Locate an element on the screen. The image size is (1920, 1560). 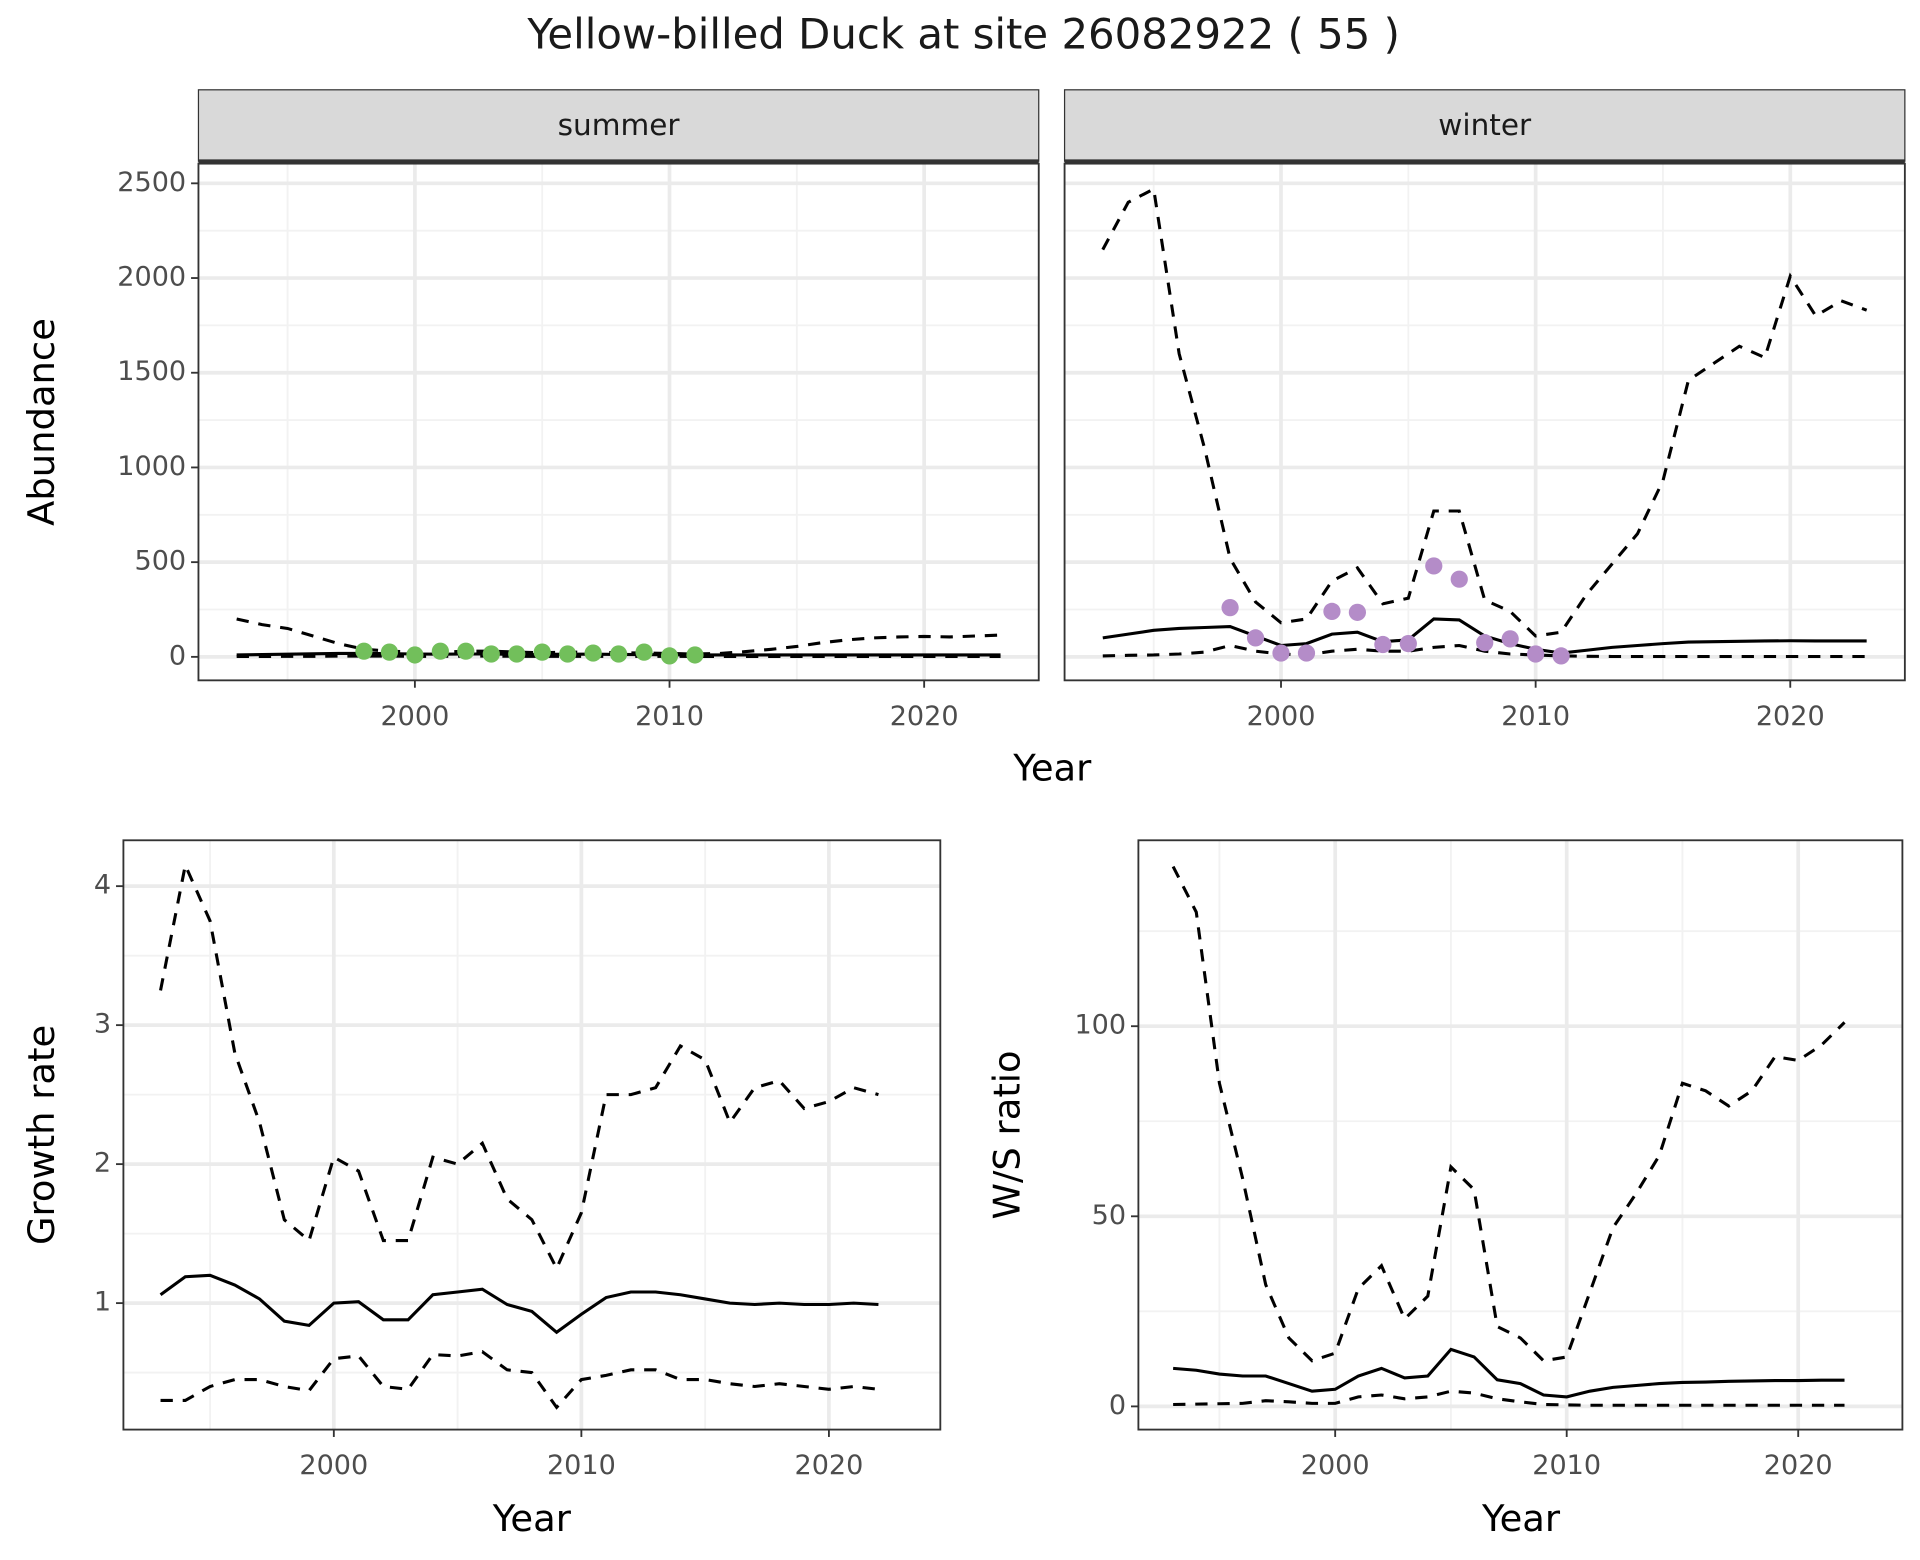
y-tick-label: 1 is located at coordinates (102, 1302).